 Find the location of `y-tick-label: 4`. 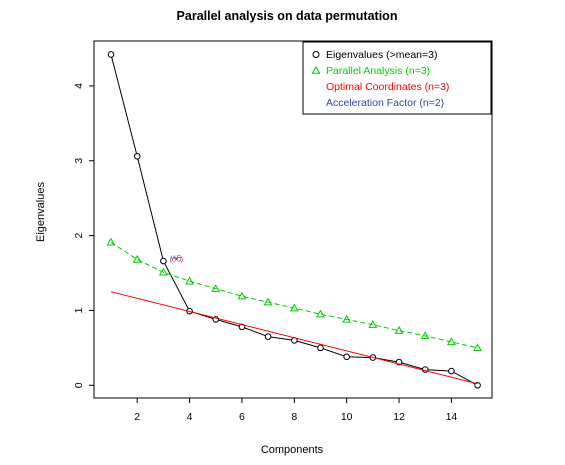

y-tick-label: 4 is located at coordinates (79, 86).